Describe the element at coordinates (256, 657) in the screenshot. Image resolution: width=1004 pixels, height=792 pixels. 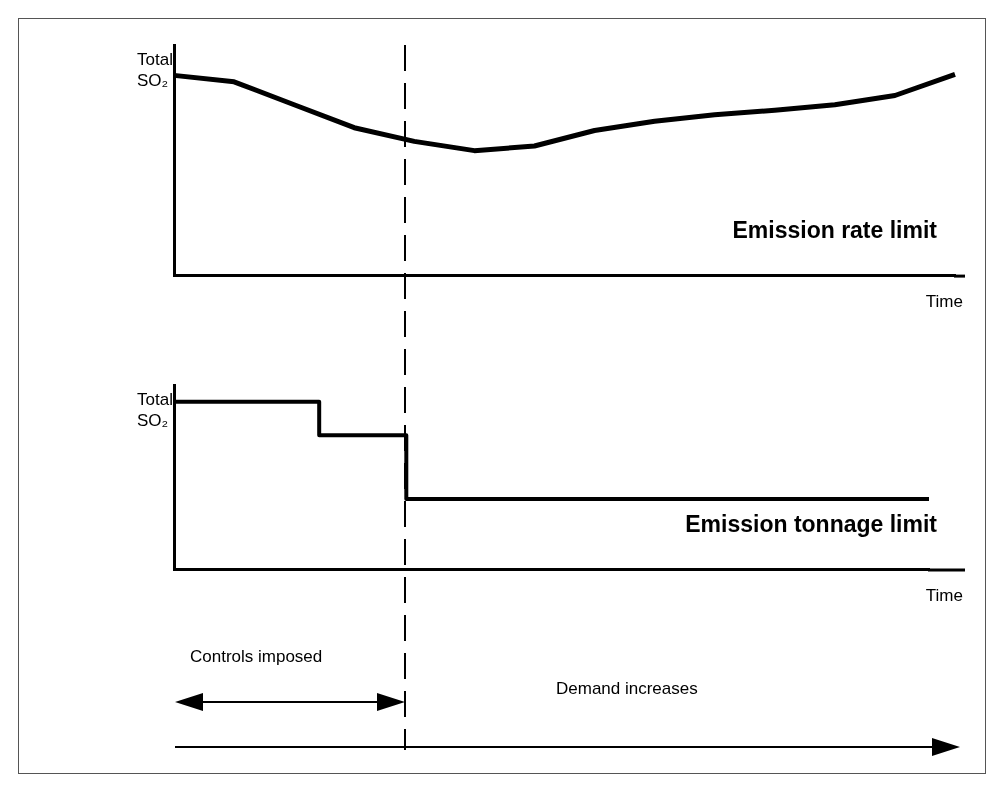
I see `text: Controls imposed` at that location.